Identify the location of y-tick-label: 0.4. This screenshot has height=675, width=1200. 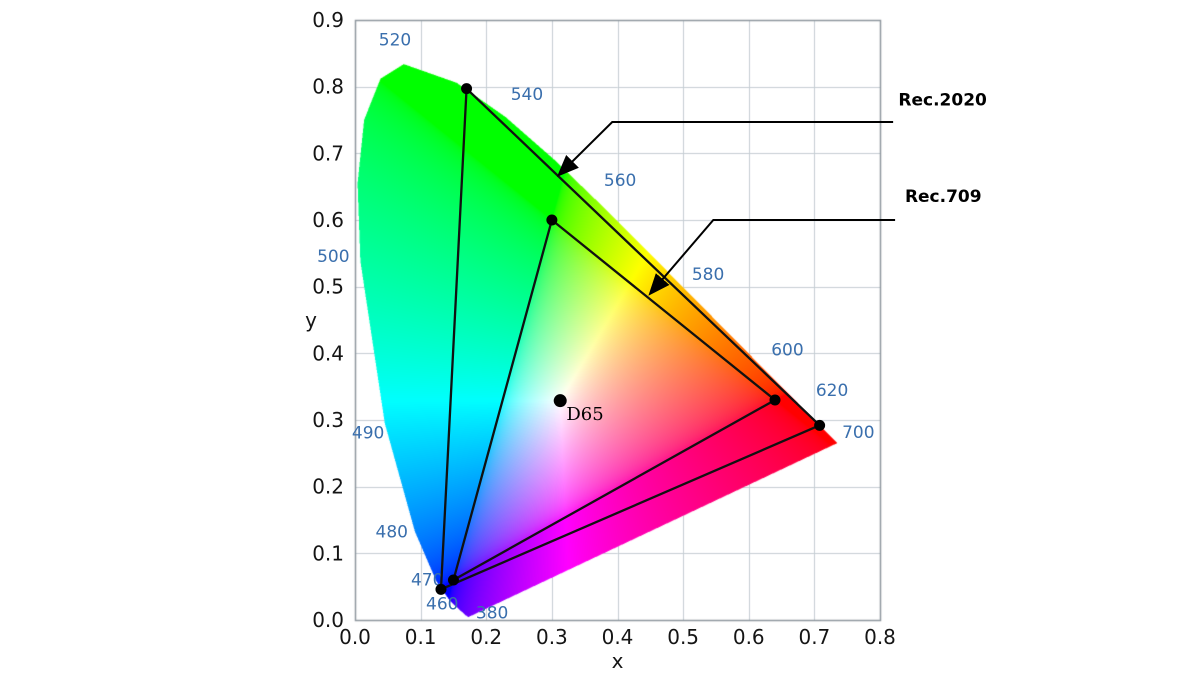
(328, 353).